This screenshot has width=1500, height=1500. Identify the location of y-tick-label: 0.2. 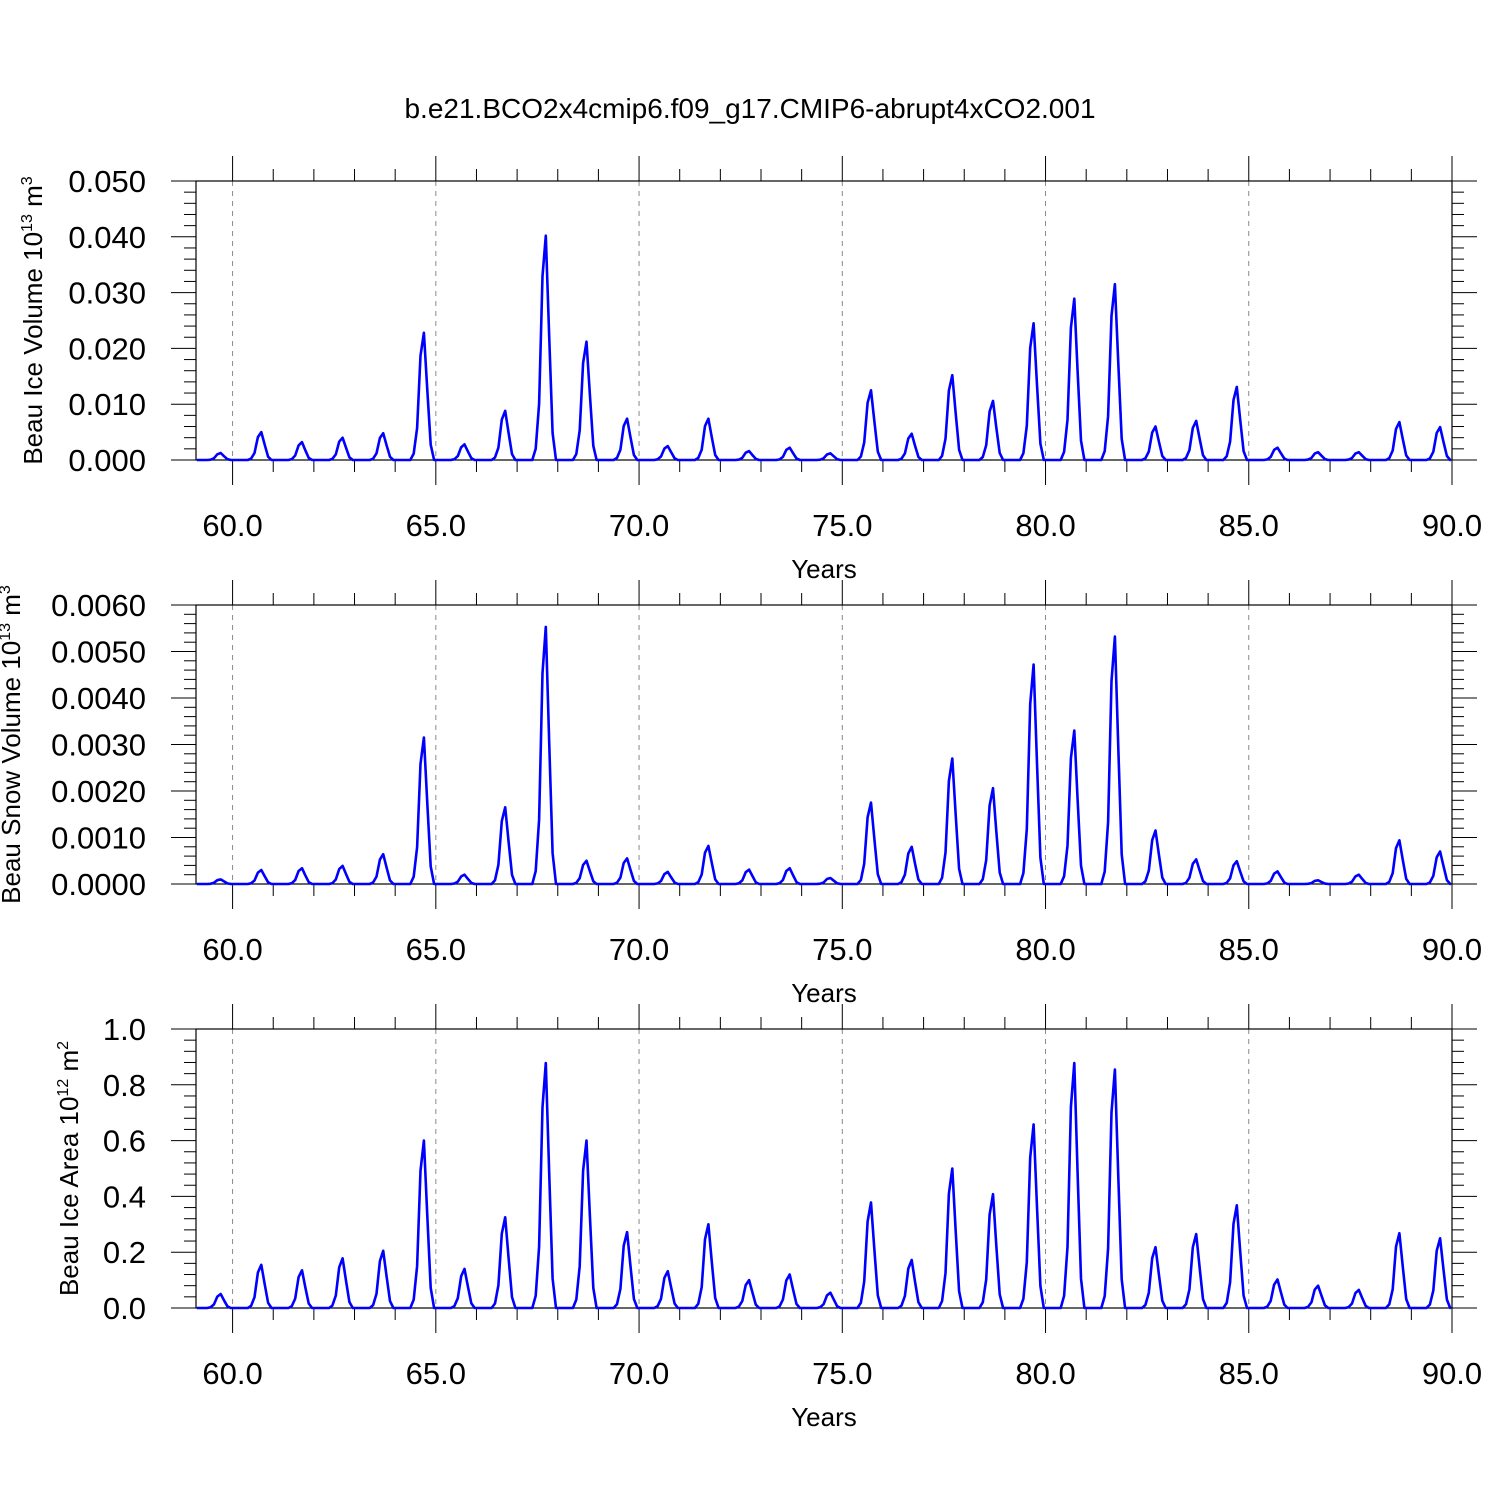
(124, 1252).